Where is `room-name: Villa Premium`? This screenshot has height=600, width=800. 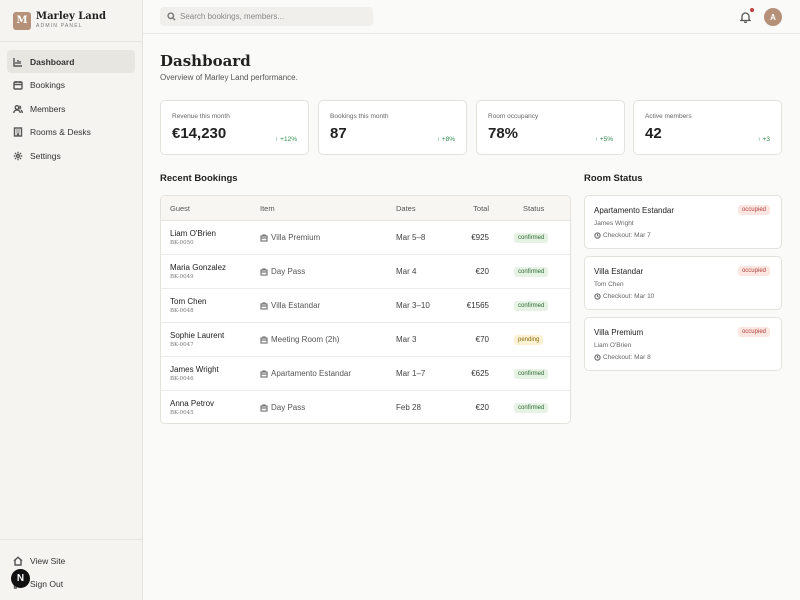
room-name: Villa Premium is located at coordinates (619, 332).